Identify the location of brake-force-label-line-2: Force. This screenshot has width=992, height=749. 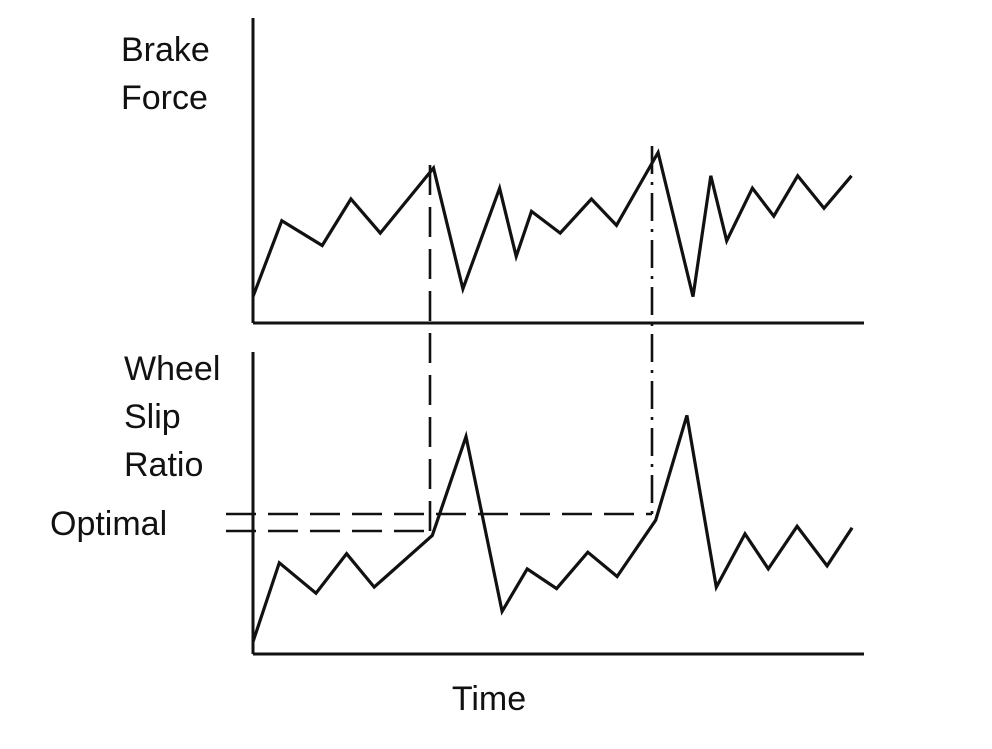
(164, 98).